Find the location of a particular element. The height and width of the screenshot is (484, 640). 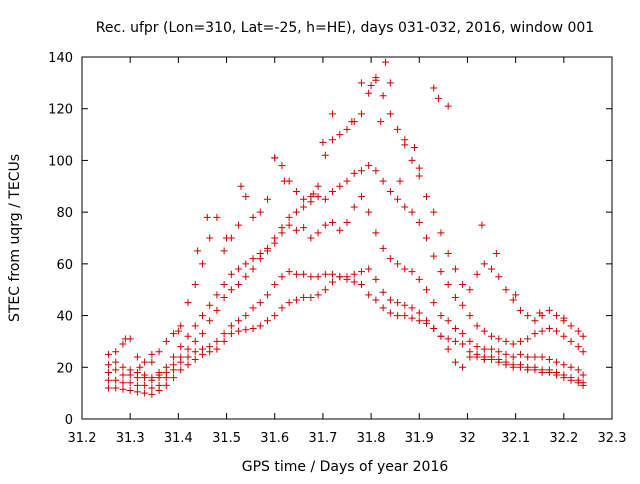

x-tick-label: 31.6 is located at coordinates (274, 438).